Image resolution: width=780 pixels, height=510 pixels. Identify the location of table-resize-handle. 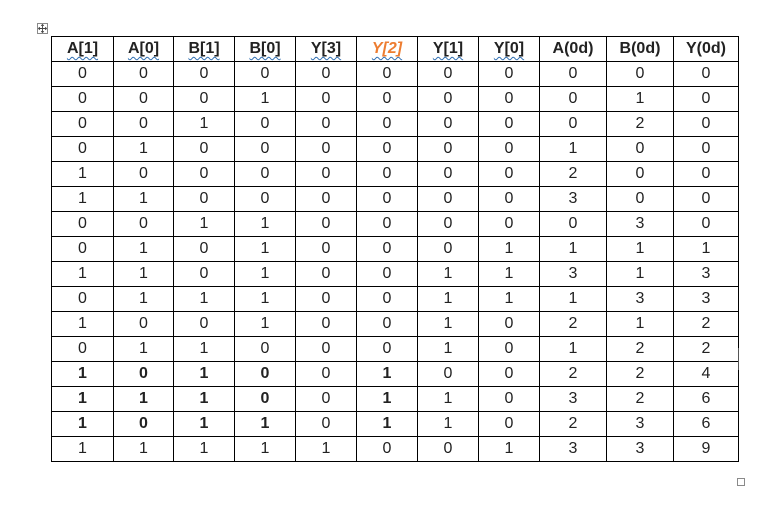
(741, 482).